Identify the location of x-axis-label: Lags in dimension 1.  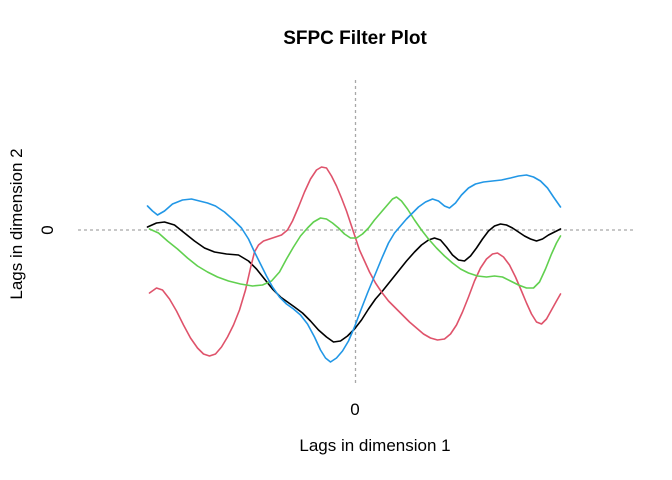
(375, 445).